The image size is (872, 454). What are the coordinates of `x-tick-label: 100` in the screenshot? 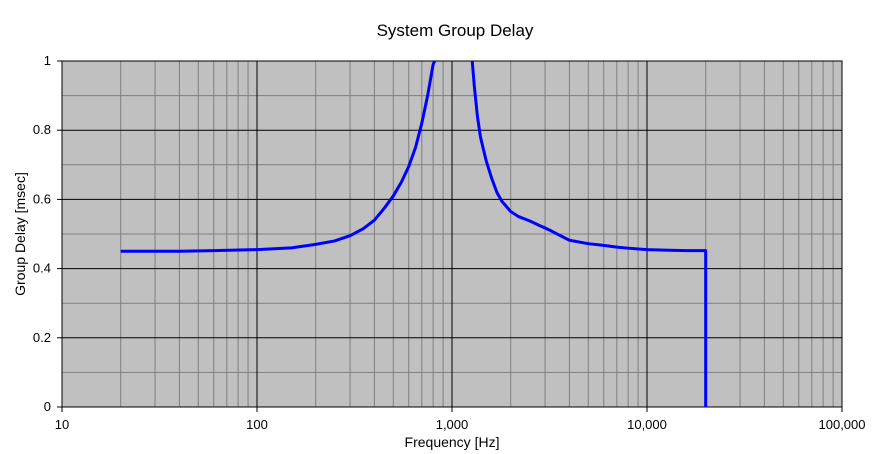 It's located at (257, 424).